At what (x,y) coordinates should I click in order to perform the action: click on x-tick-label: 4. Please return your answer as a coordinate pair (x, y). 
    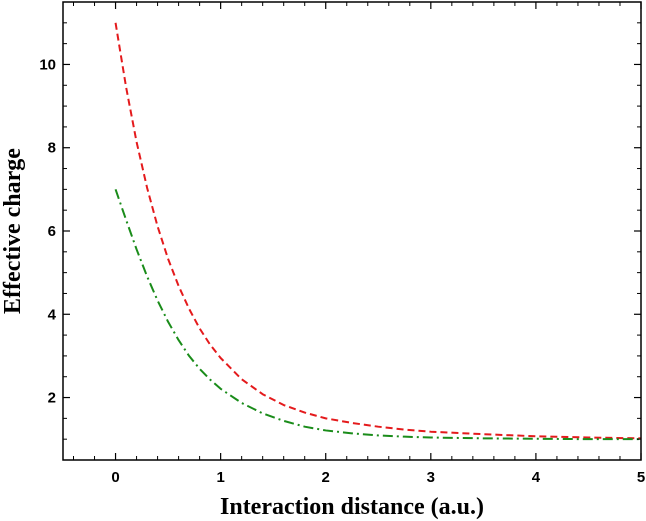
    Looking at the image, I should click on (536, 477).